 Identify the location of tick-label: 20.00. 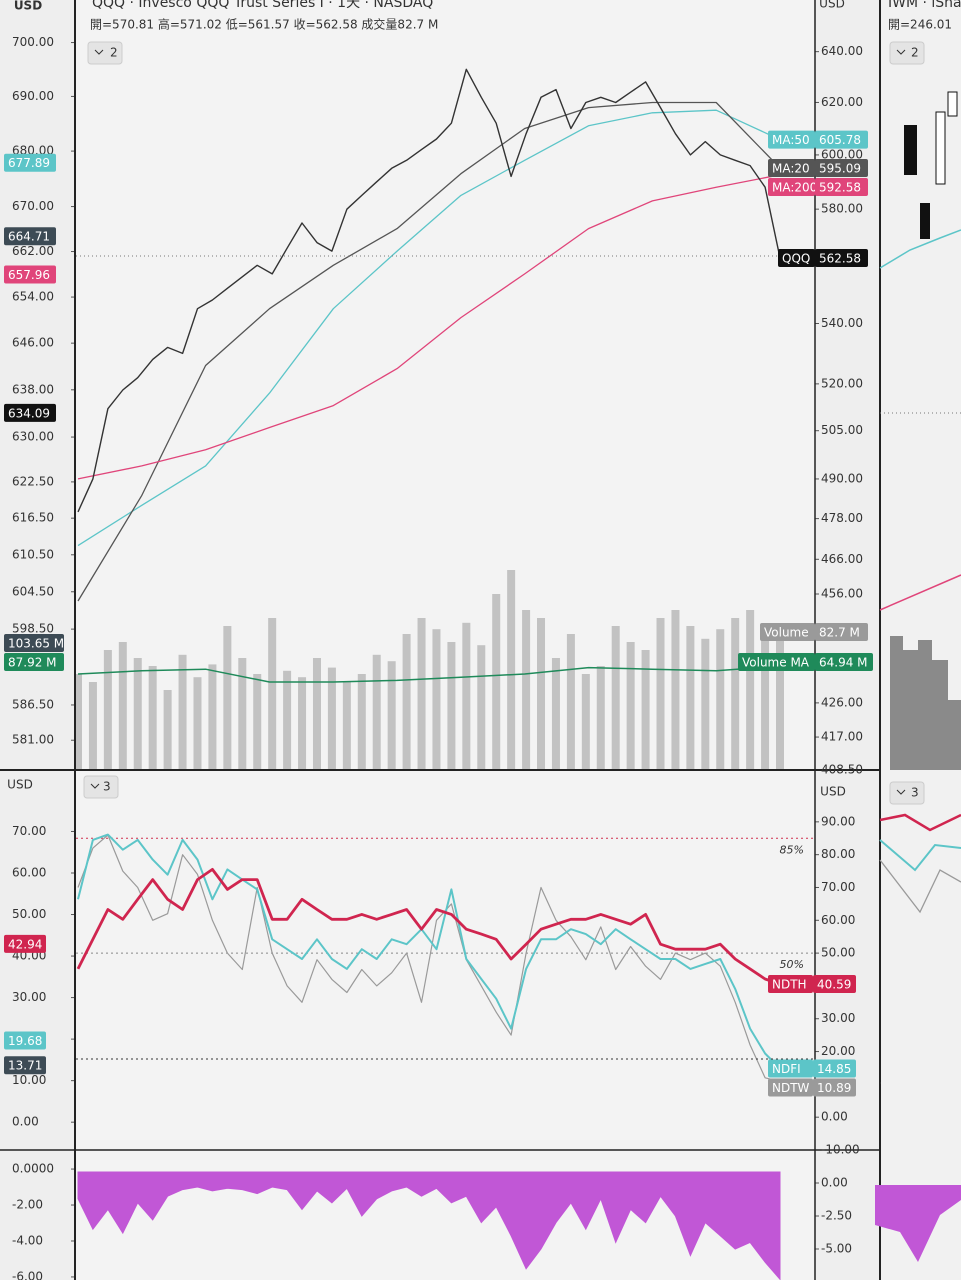
(838, 1051).